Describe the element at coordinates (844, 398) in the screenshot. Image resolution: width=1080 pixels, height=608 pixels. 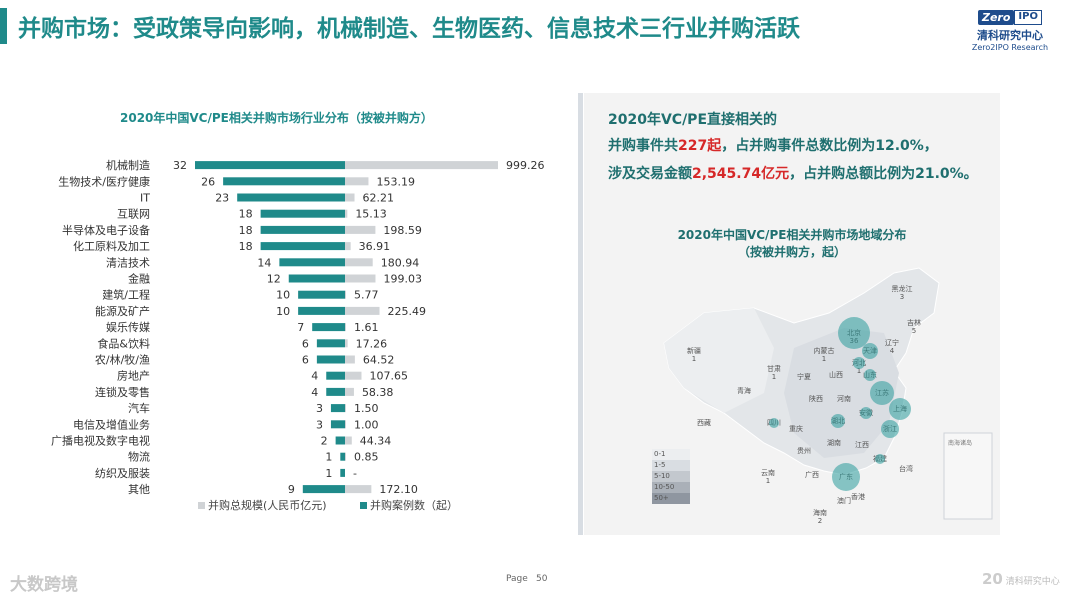
I see `region-label: 河南` at that location.